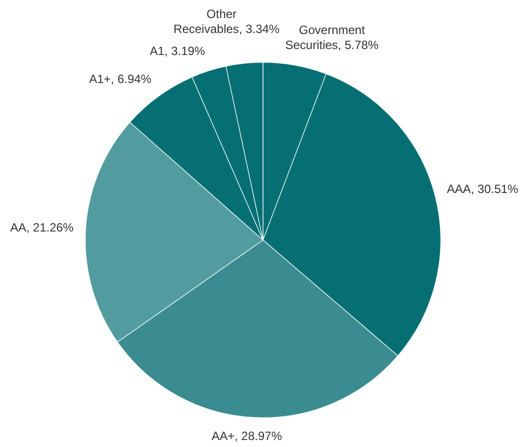  What do you see at coordinates (227, 22) in the screenshot?
I see `slice-label: Other Receivables, 3.34%` at bounding box center [227, 22].